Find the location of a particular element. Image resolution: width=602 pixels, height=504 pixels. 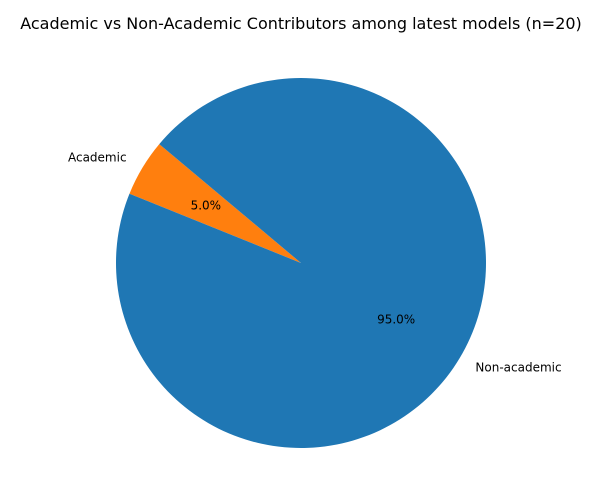

pie-slice-academic is located at coordinates (215, 203).